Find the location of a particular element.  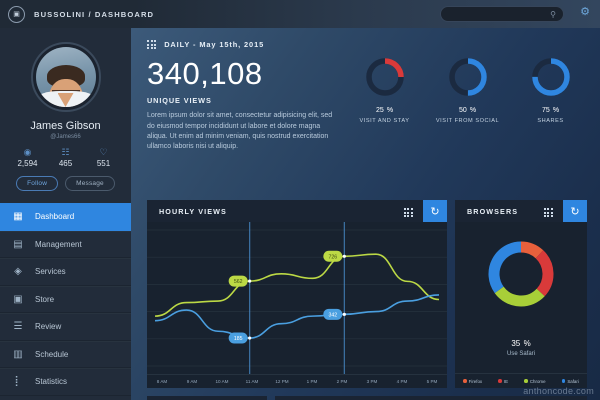

gauge-visit-from-social: 50 % VISIT FROM SOCIAL is located at coordinates (467, 90).